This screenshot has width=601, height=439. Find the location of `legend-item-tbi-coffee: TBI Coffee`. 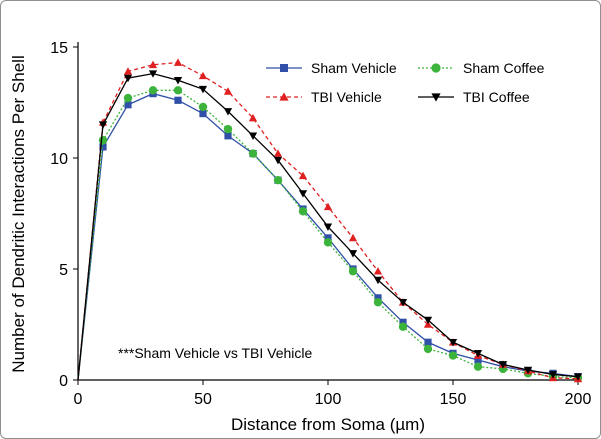

legend-item-tbi-coffee: TBI Coffee is located at coordinates (474, 97).